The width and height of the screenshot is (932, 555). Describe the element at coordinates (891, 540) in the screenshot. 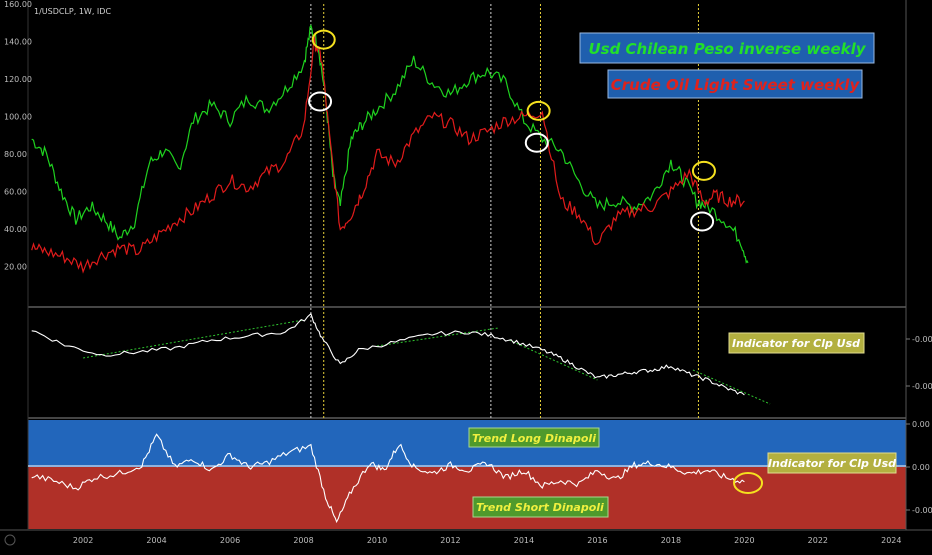

I see `x-tick-11: 2024` at that location.